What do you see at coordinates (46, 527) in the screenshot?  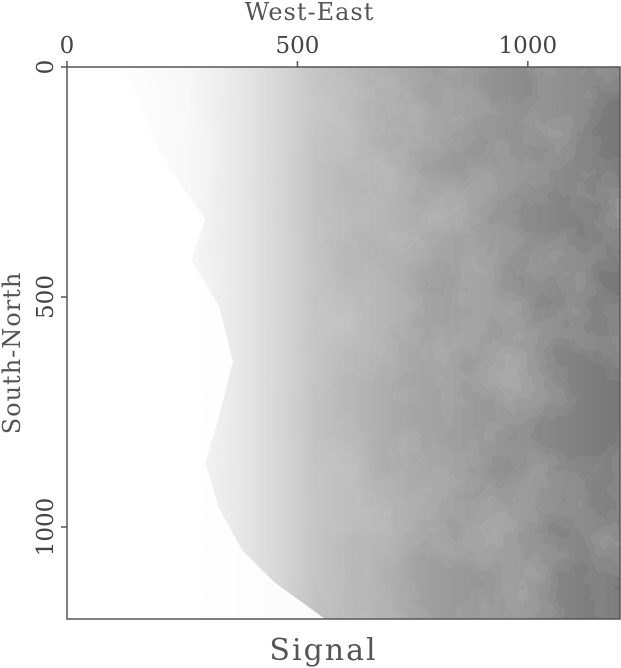 I see `y-tick-label: 1000` at bounding box center [46, 527].